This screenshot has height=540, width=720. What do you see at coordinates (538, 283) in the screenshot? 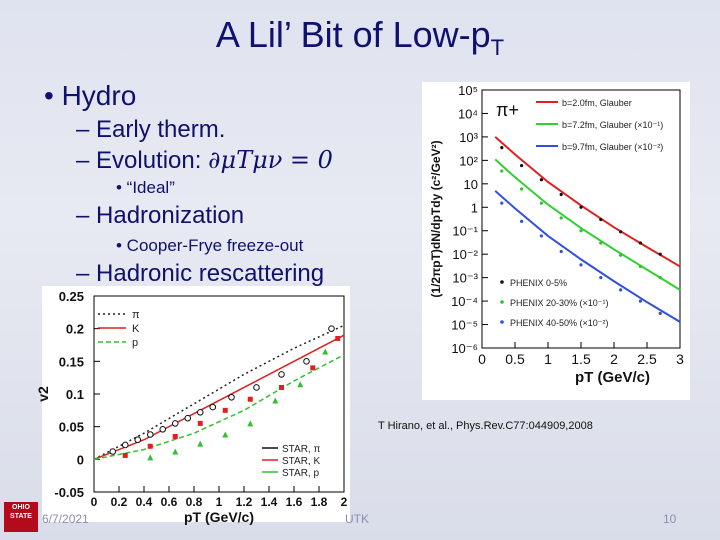
I see `spectra-legend-label: PHENIX 0-5%` at bounding box center [538, 283].